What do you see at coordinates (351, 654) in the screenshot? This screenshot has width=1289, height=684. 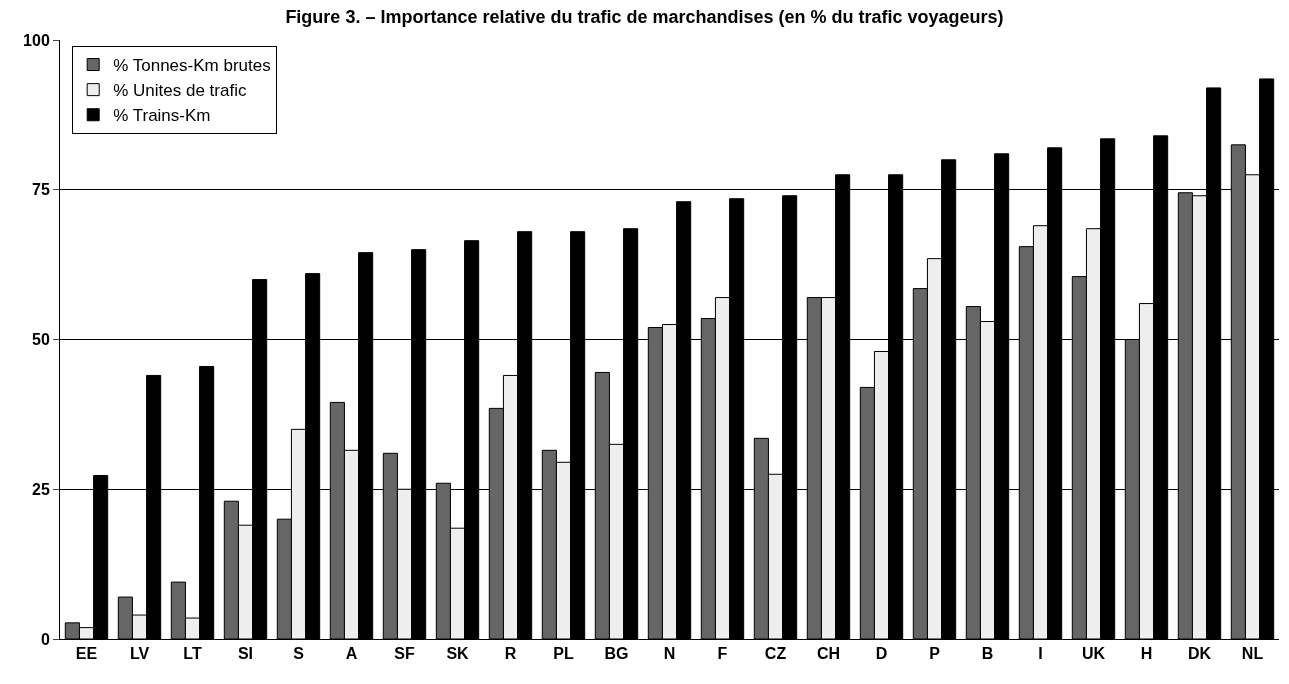 I see `x-tick-label: A` at bounding box center [351, 654].